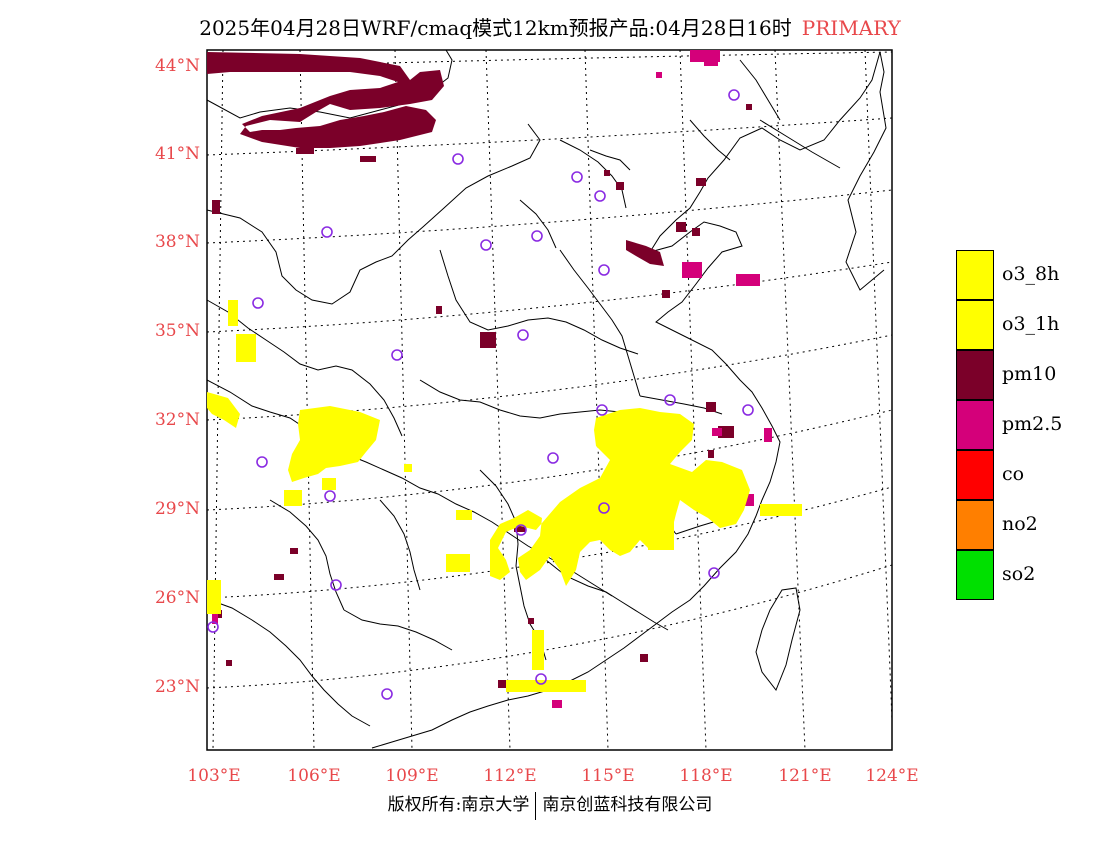 This screenshot has height=850, width=1100. I want to click on lon-label-109: 109°E, so click(412, 776).